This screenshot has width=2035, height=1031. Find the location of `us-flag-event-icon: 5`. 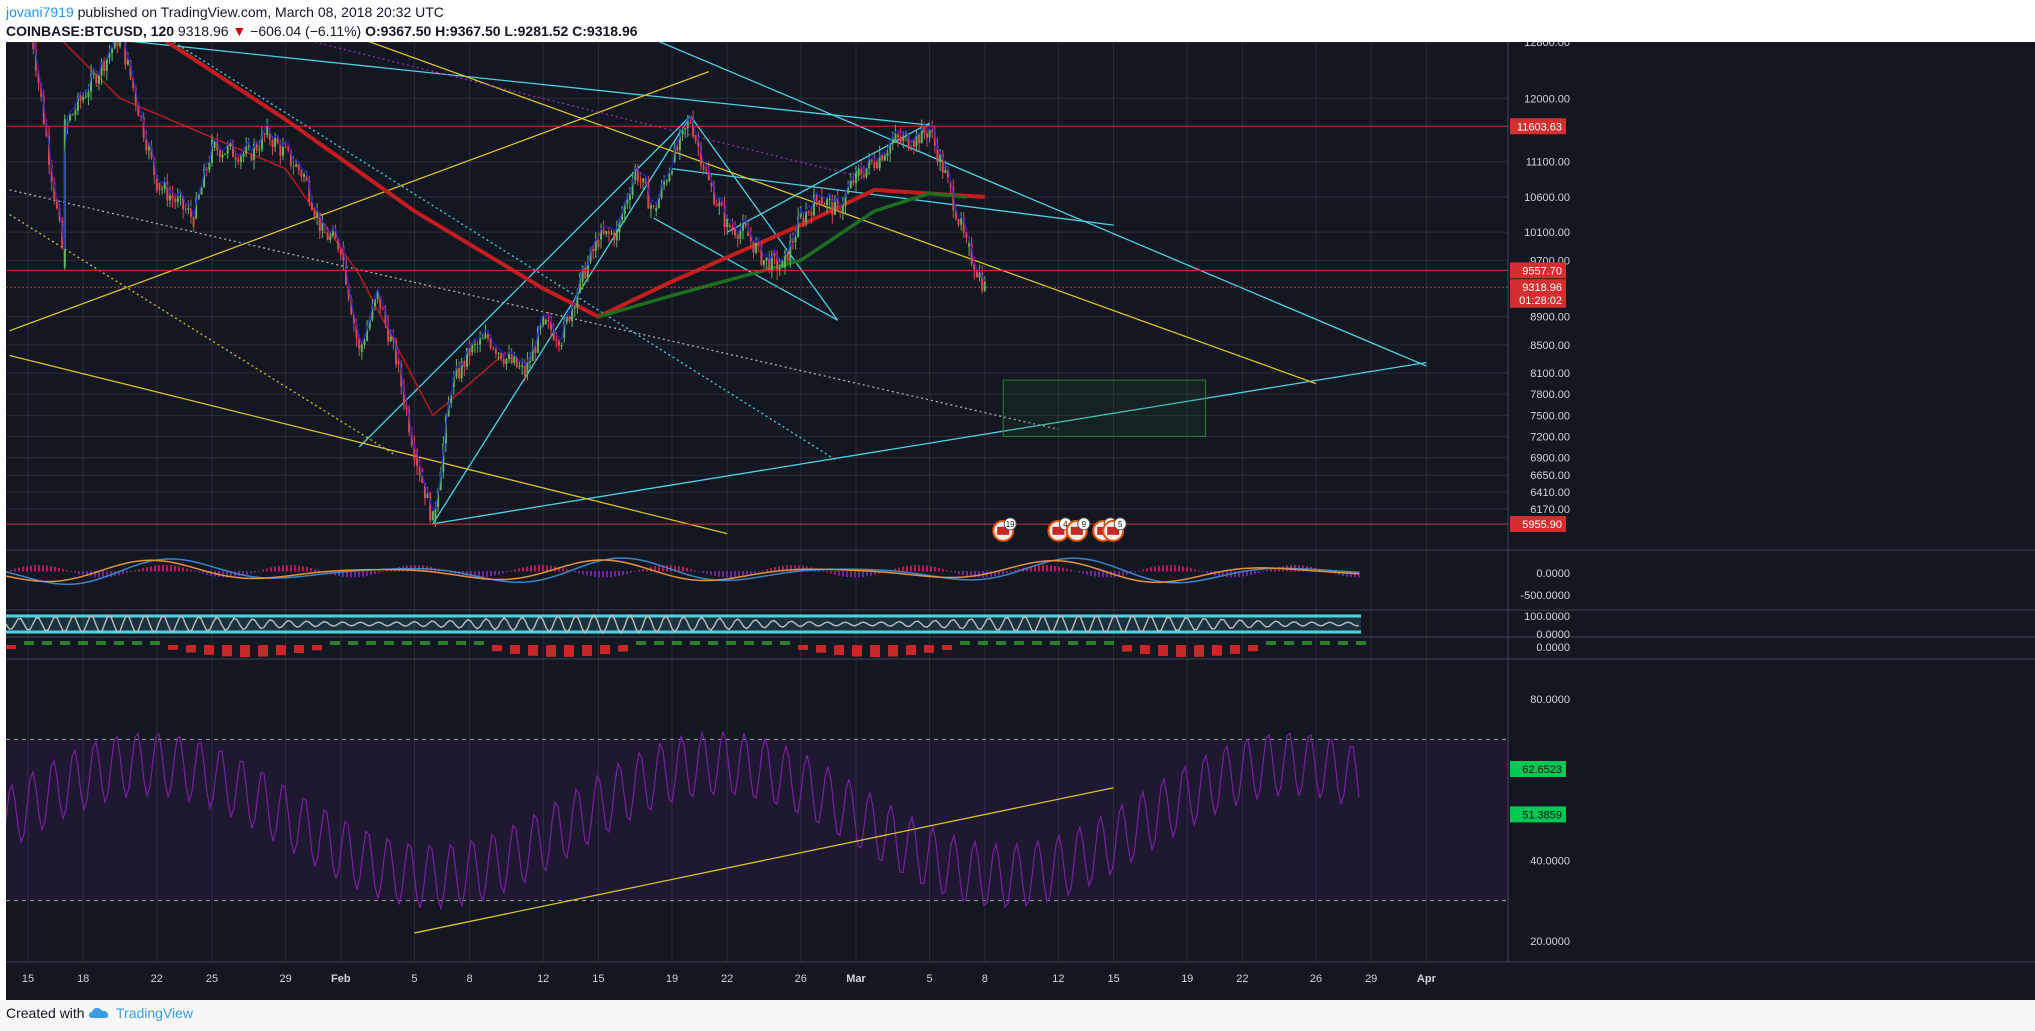

us-flag-event-icon: 5 is located at coordinates (1114, 529).